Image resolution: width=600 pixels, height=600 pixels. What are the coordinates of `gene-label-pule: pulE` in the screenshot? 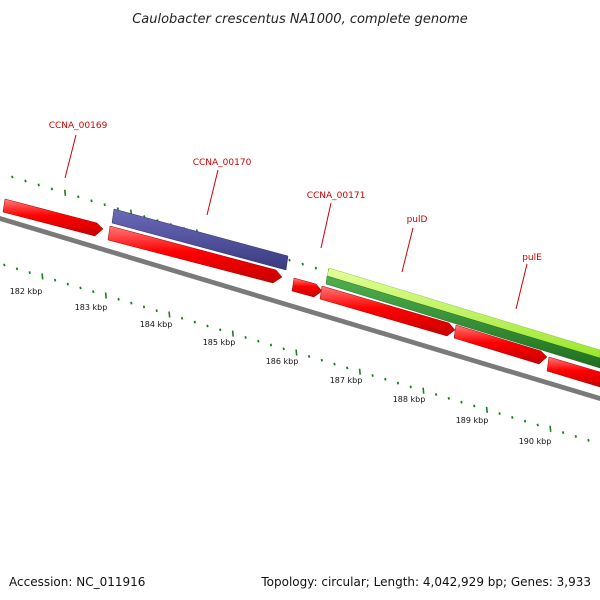 It's located at (532, 258).